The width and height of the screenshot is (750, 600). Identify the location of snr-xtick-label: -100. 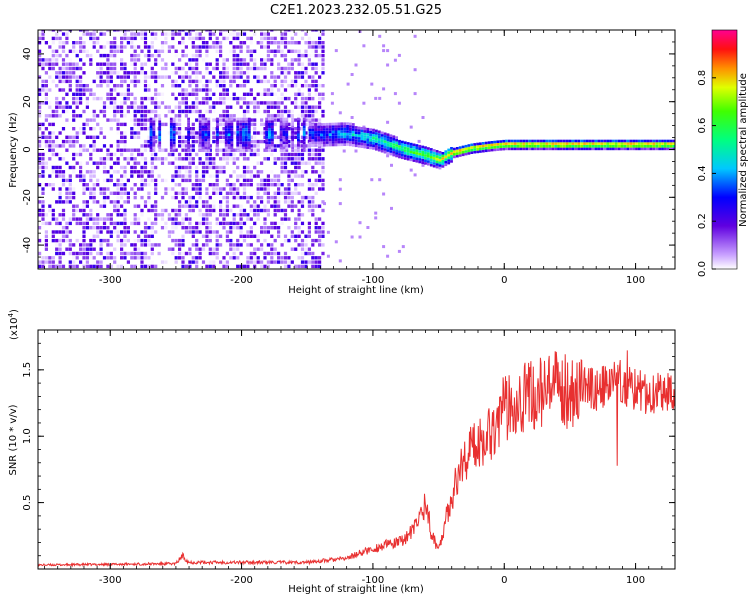
(373, 580).